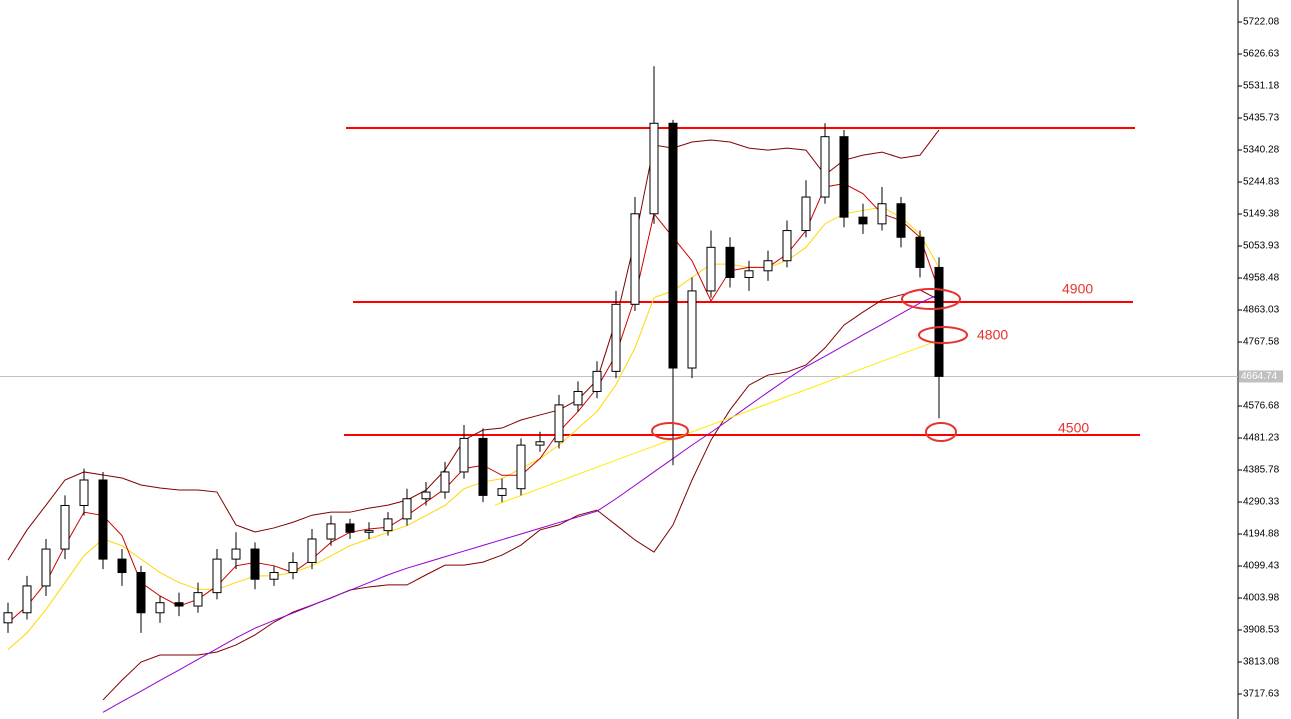 The width and height of the screenshot is (1291, 719). What do you see at coordinates (1261, 310) in the screenshot?
I see `y-tick-label: 4863.03` at bounding box center [1261, 310].